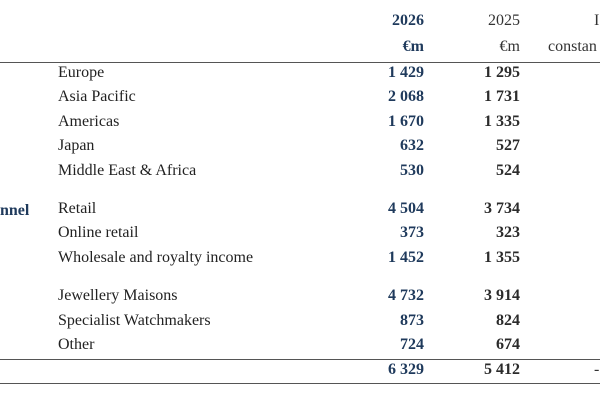 The height and width of the screenshot is (400, 600). Describe the element at coordinates (502, 257) in the screenshot. I see `row-value-2025: 1 355` at that location.